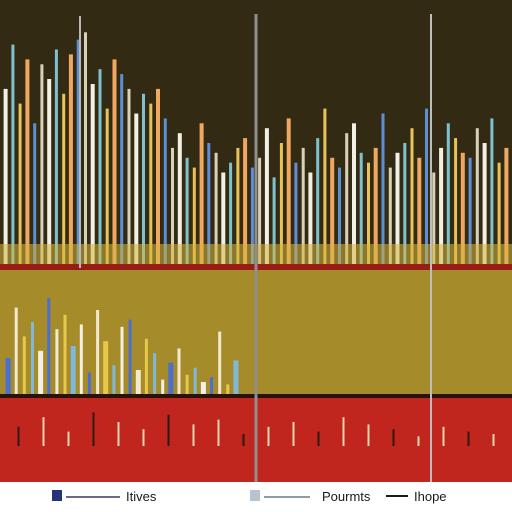  What do you see at coordinates (346, 496) in the screenshot?
I see `legend-label-2: Pourmts` at bounding box center [346, 496].